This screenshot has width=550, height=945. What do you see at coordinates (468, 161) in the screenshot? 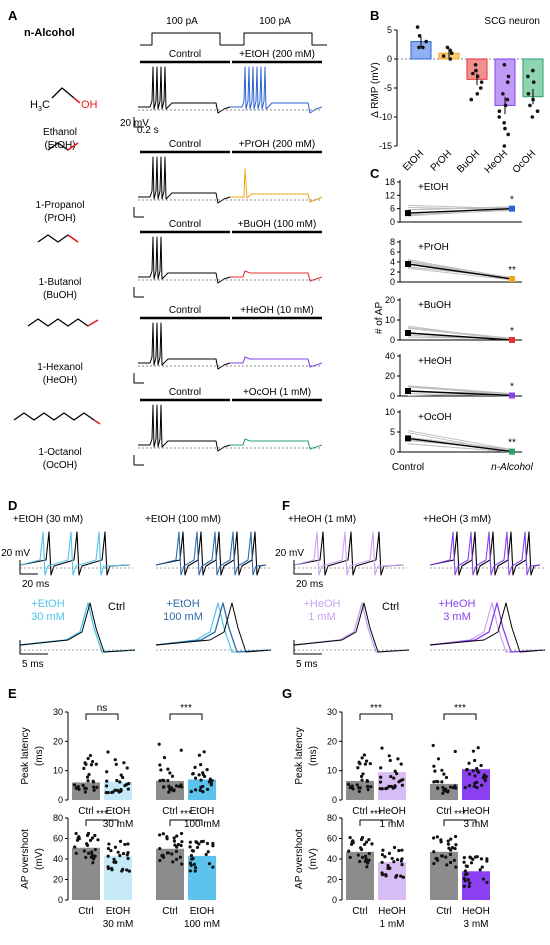
I see `x-tick-label: BuOH` at bounding box center [468, 161].